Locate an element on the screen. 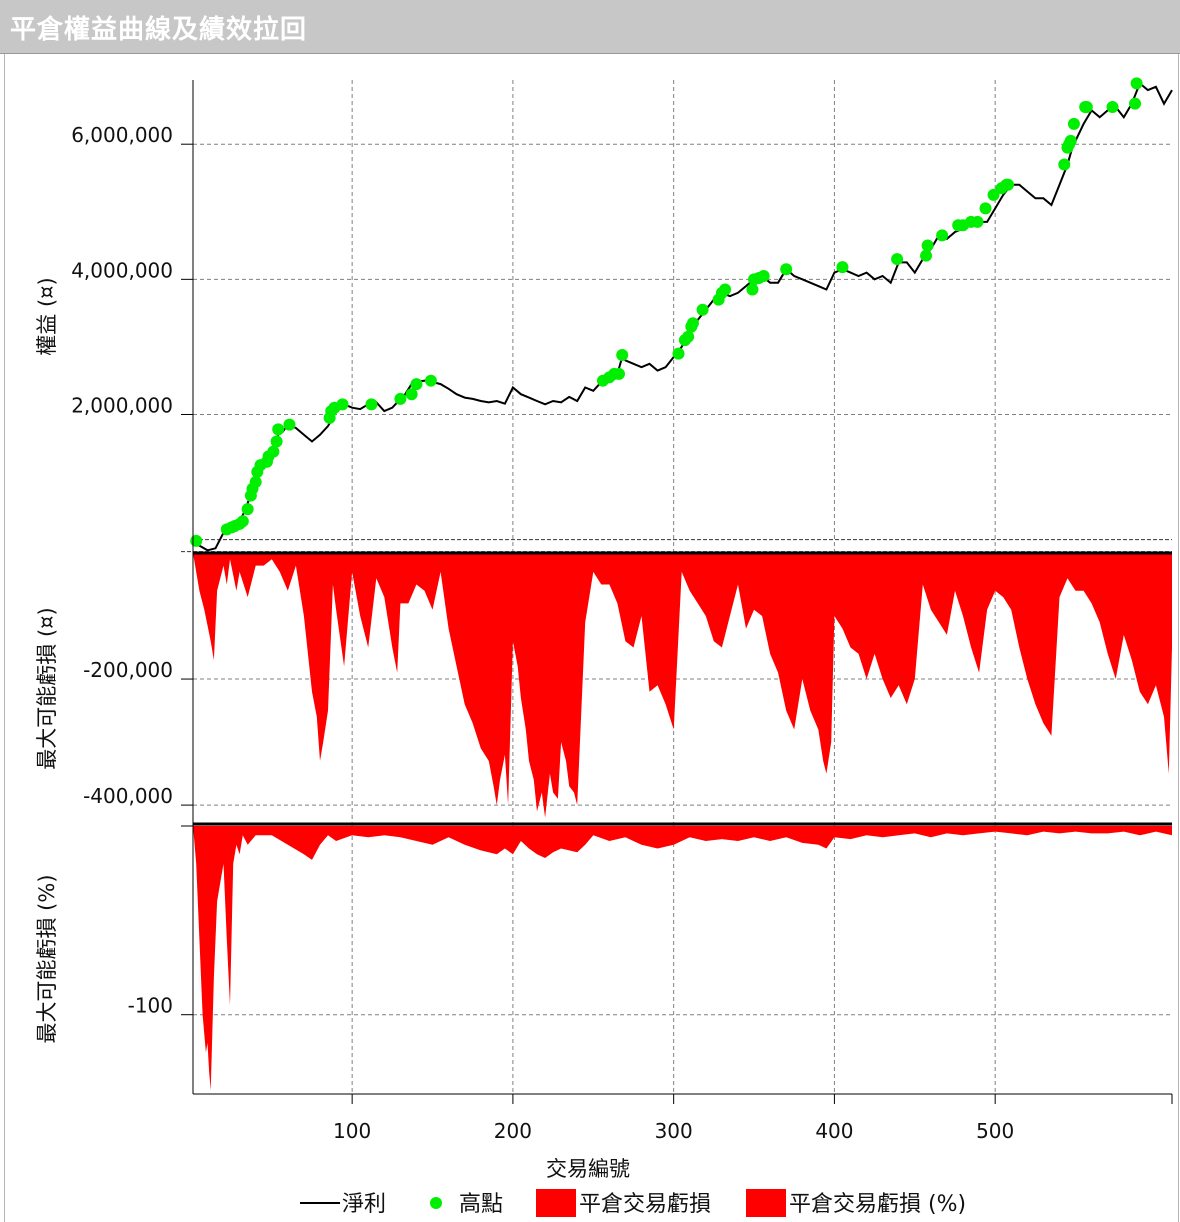 This screenshot has width=1180, height=1222. frame-right-border is located at coordinates (1178, 638).